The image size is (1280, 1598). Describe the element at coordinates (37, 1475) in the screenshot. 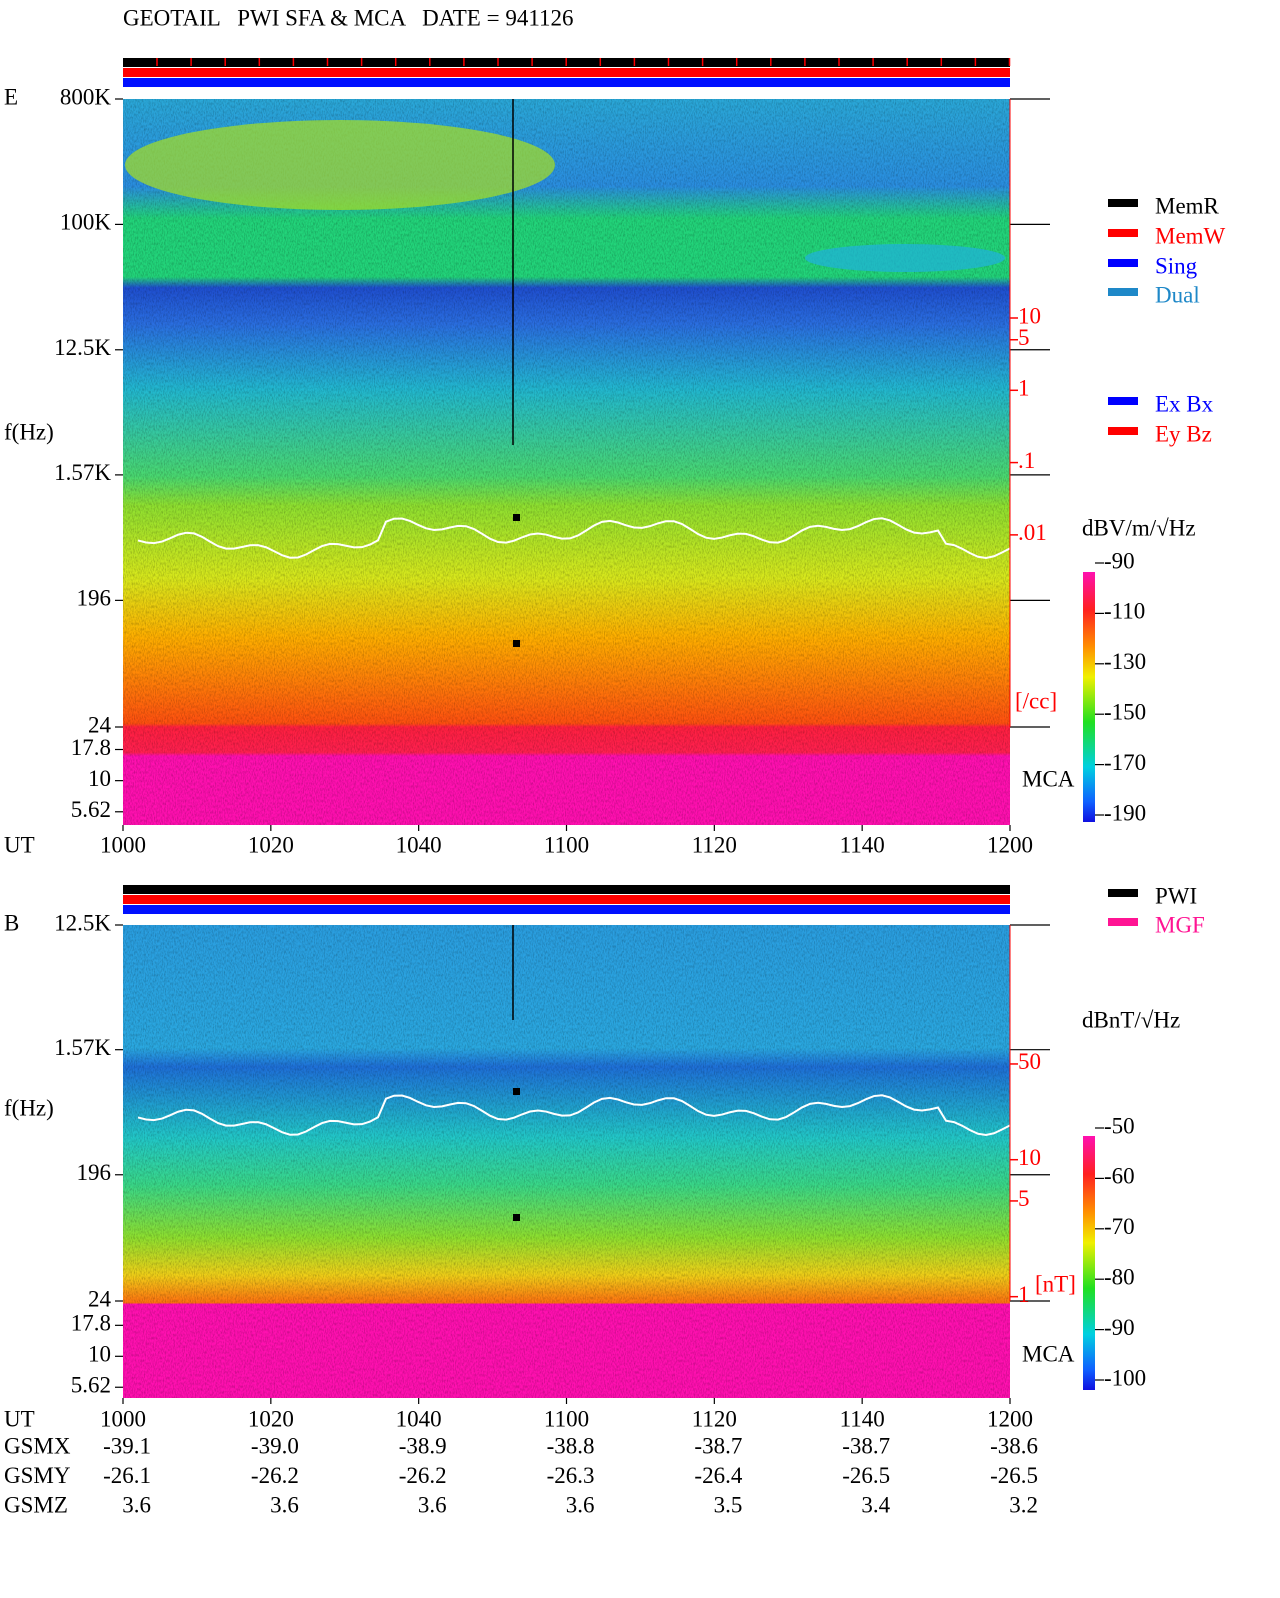

I see `orbit-row-label: GSMY` at that location.